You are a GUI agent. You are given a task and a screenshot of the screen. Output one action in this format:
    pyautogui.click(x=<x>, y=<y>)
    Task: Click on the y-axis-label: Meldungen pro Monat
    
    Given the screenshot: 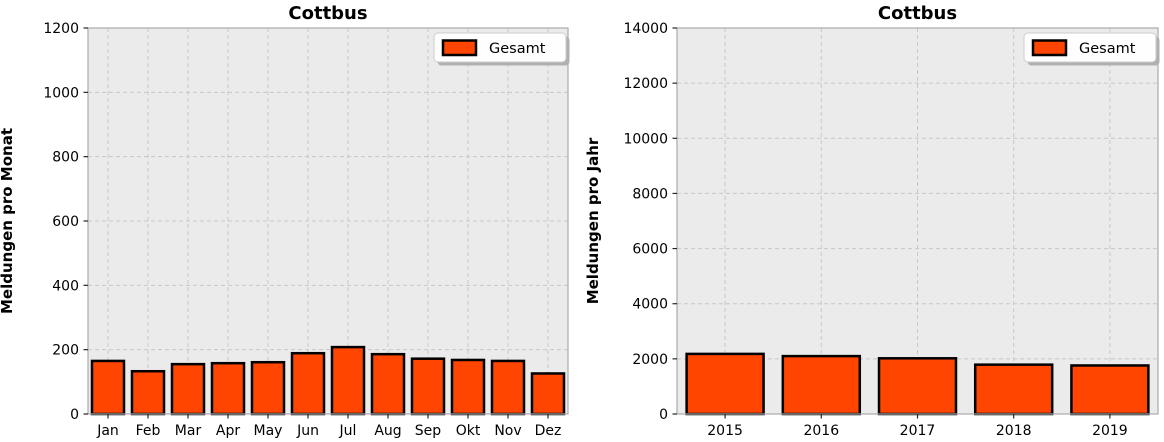 What is the action you would take?
    pyautogui.click(x=8, y=221)
    